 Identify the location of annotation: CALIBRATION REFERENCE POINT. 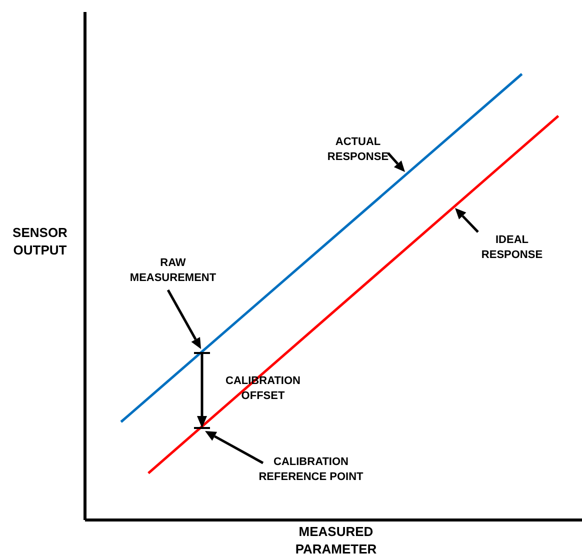
(311, 469).